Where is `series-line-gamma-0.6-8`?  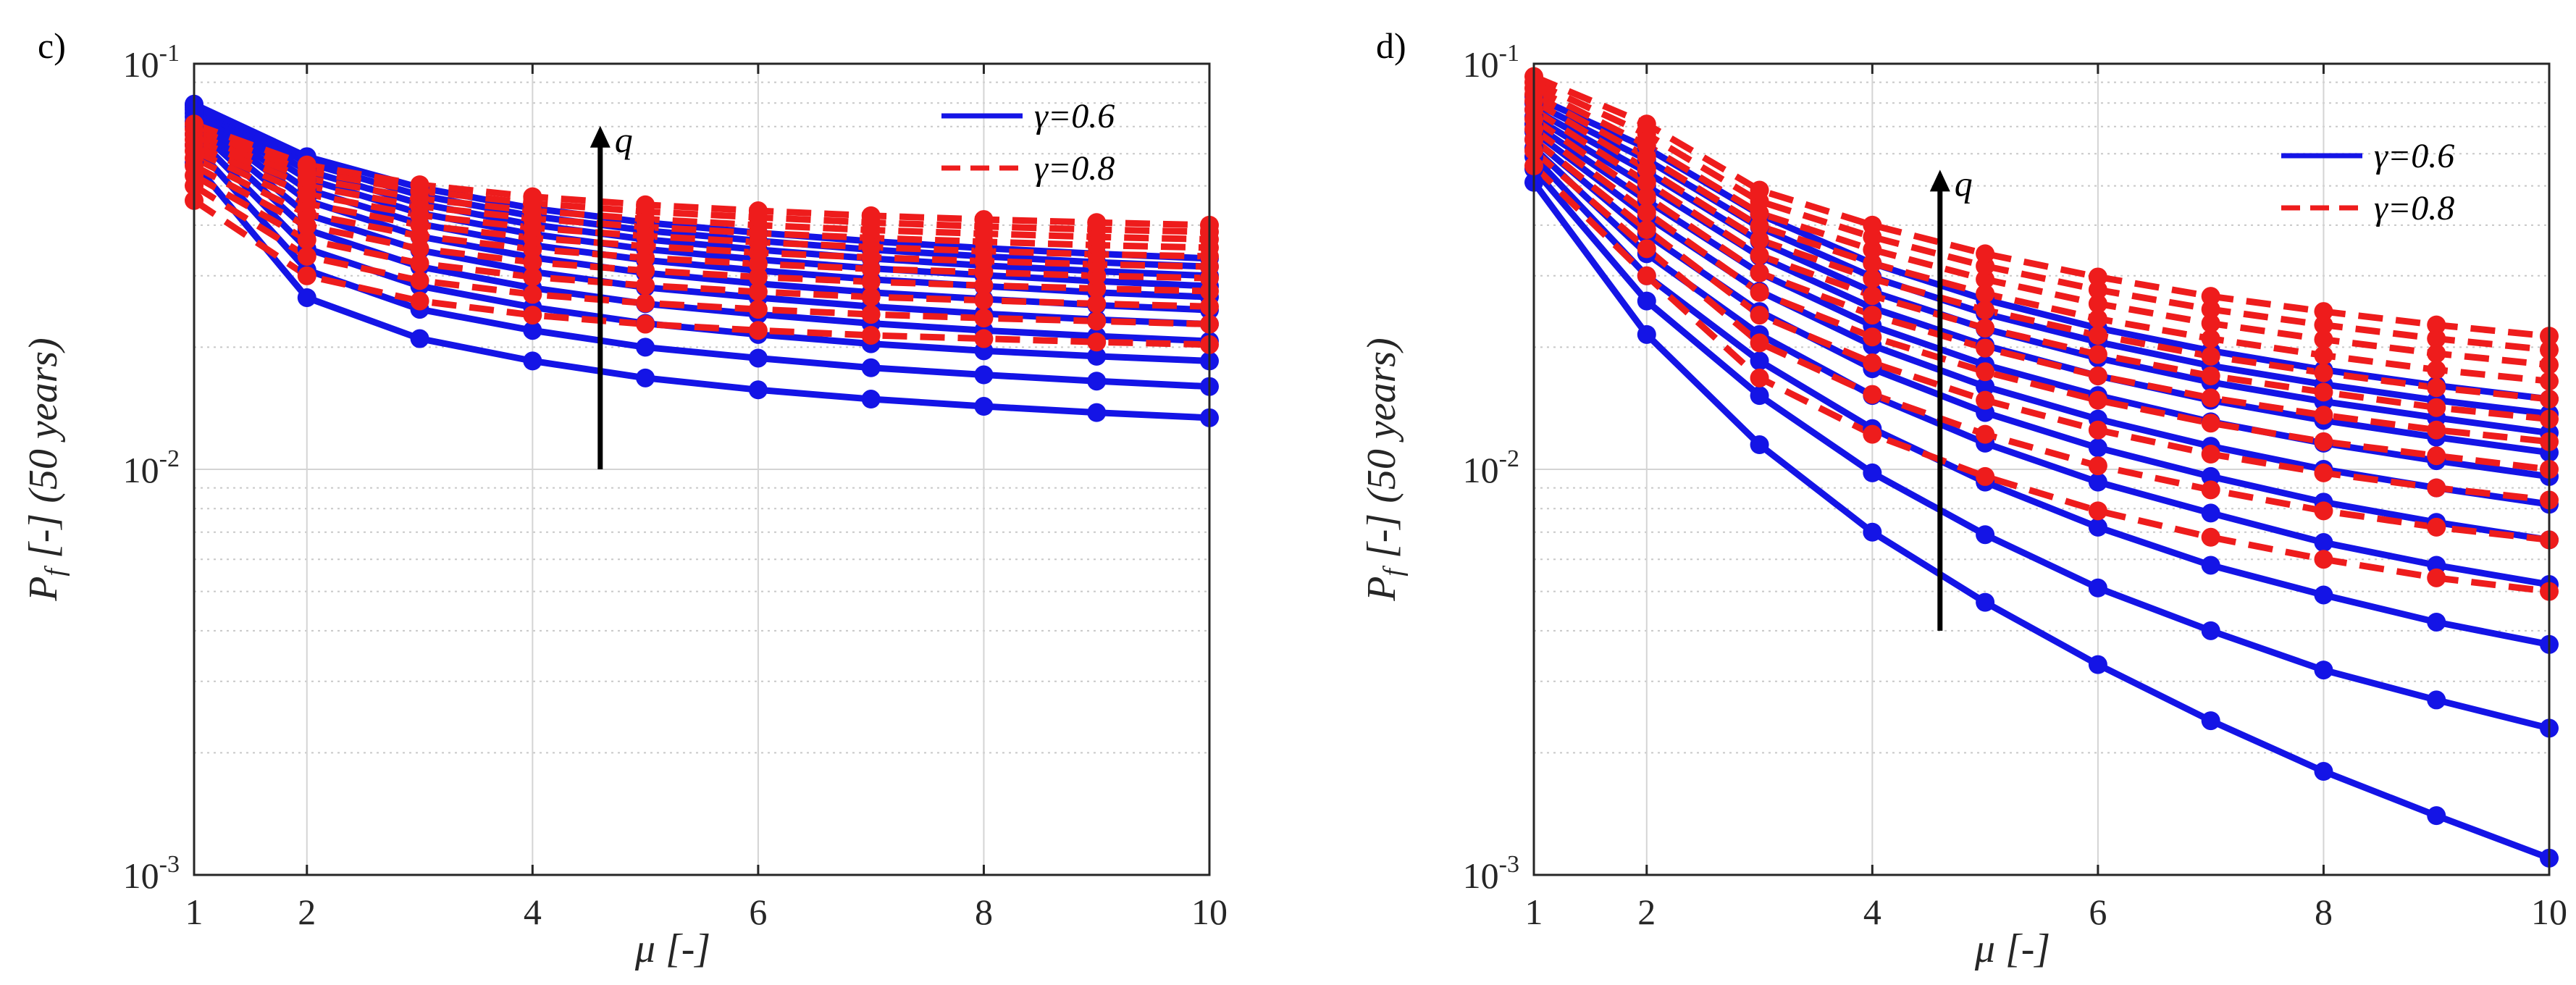
series-line-gamma-0.6-8 is located at coordinates (701, 192).